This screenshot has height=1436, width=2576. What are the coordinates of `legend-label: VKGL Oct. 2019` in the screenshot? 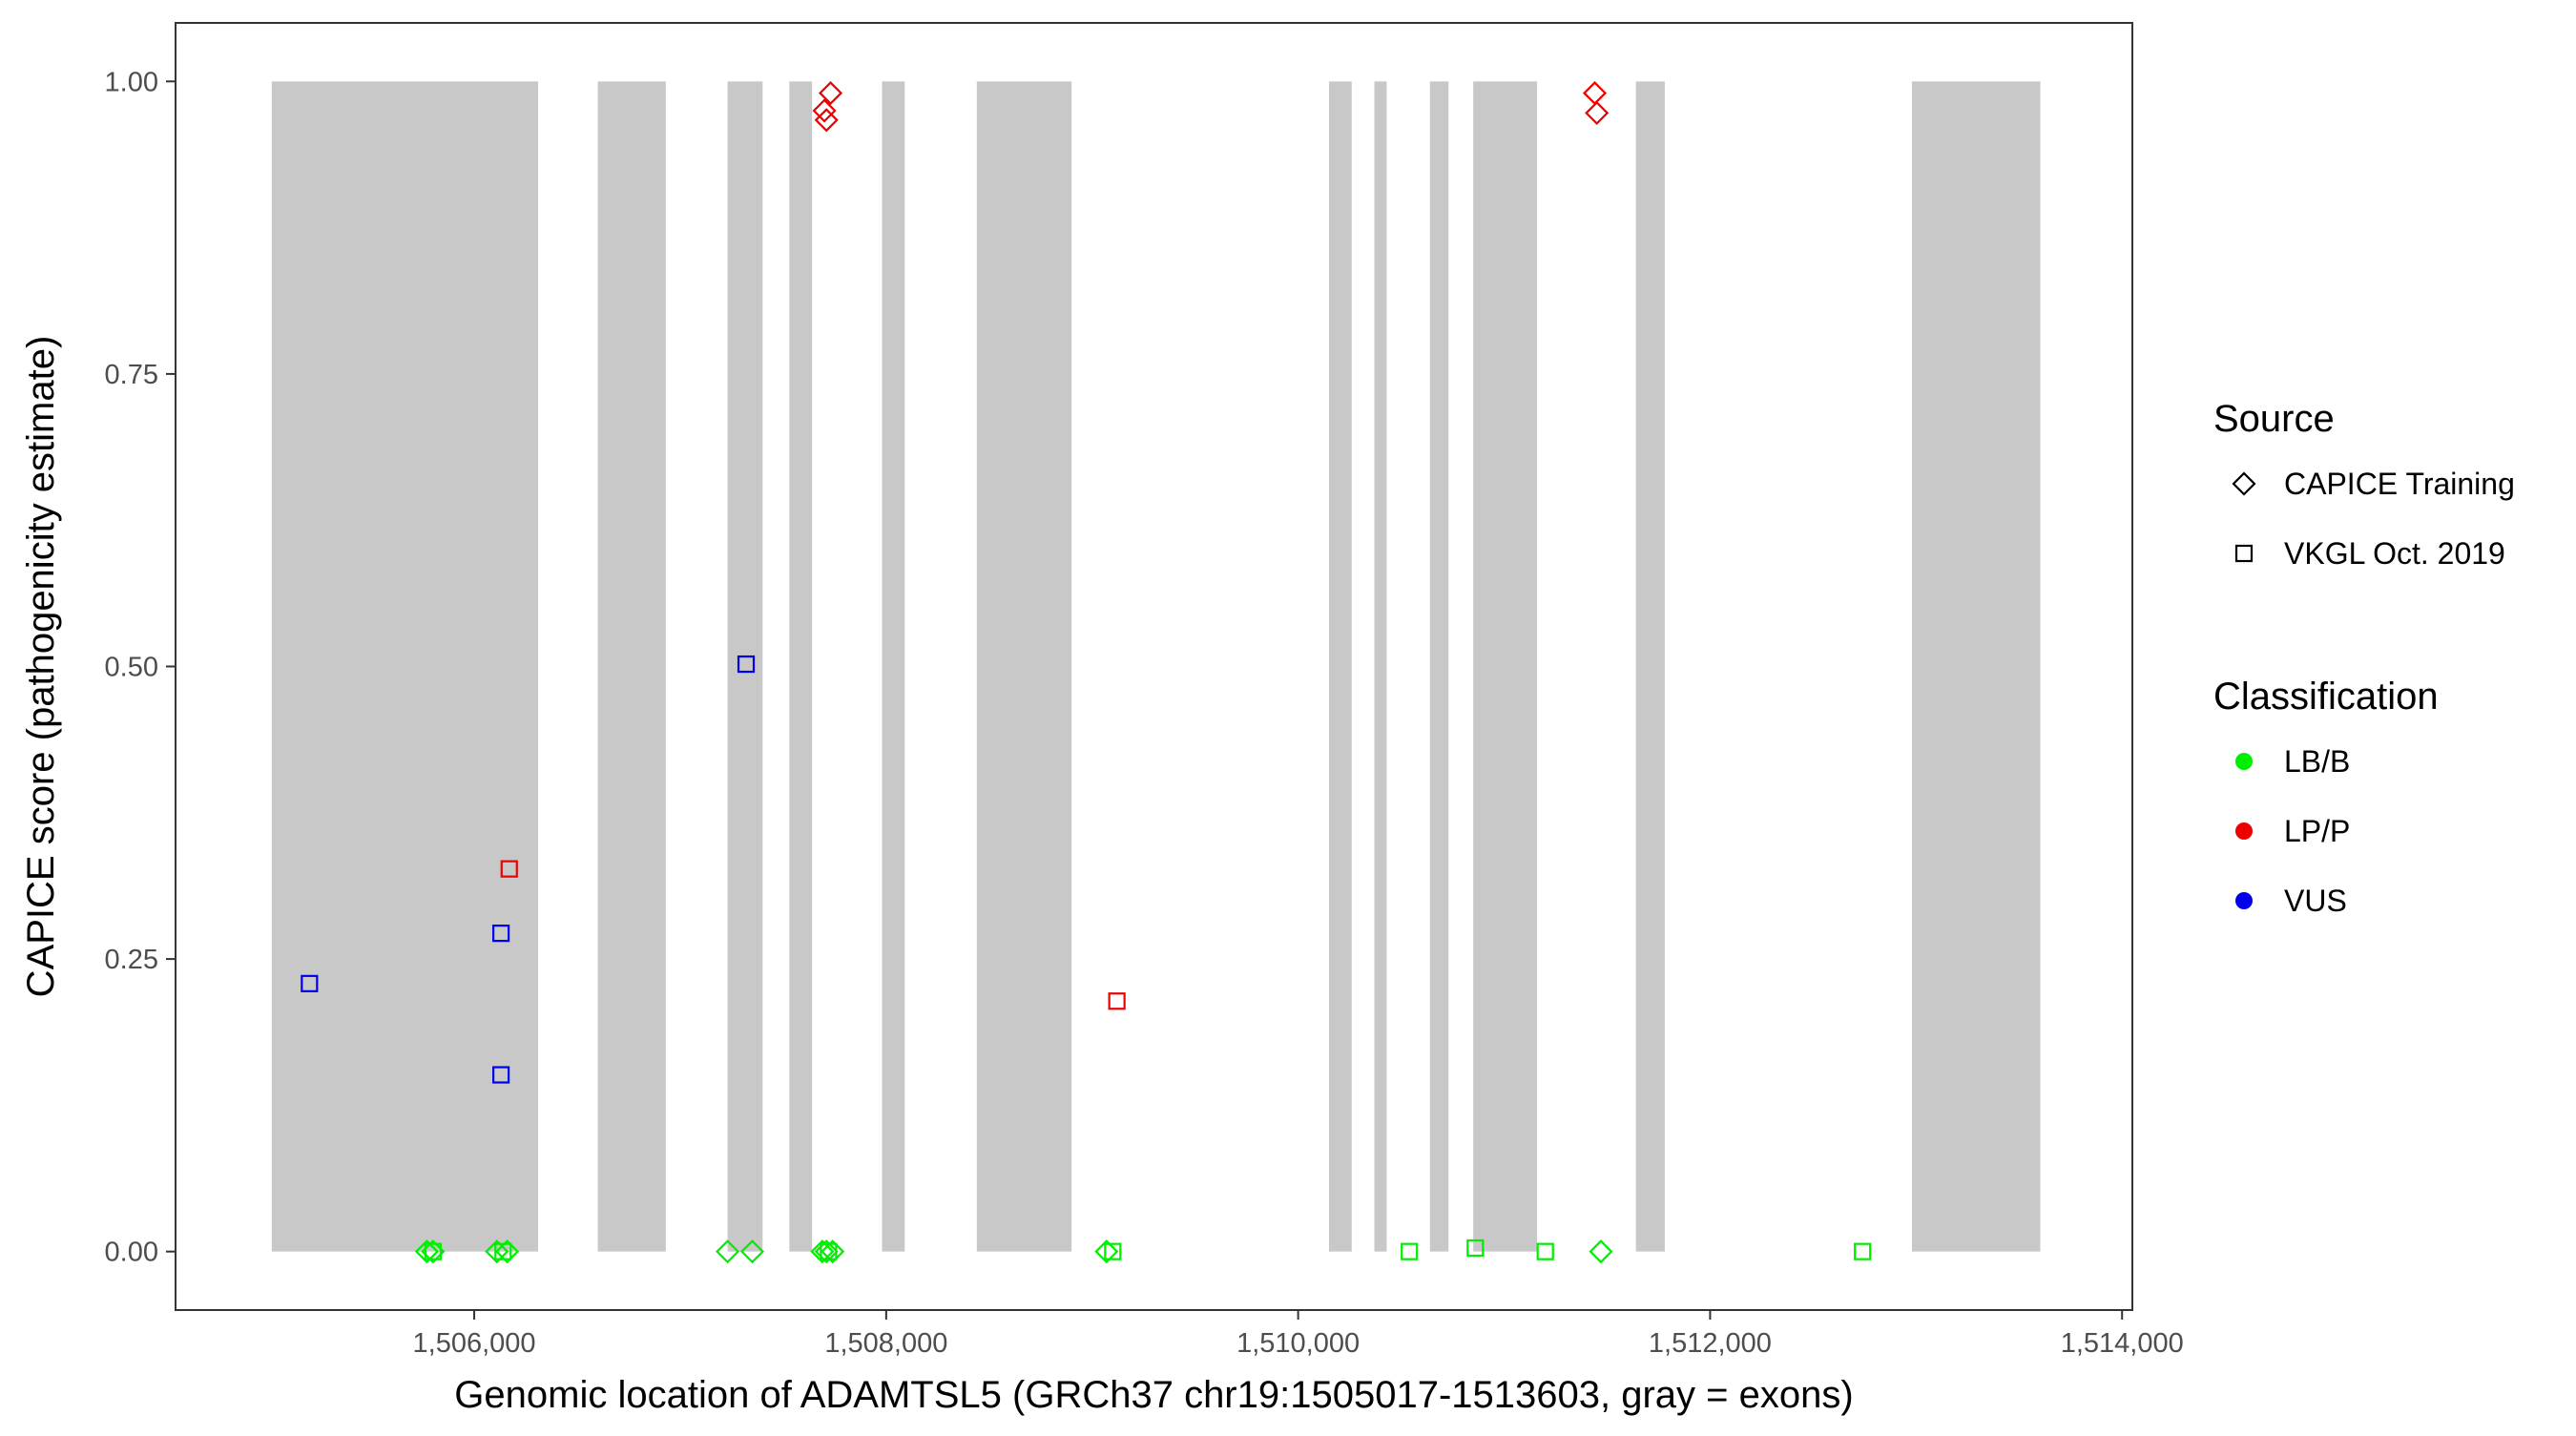 It's located at (2394, 553).